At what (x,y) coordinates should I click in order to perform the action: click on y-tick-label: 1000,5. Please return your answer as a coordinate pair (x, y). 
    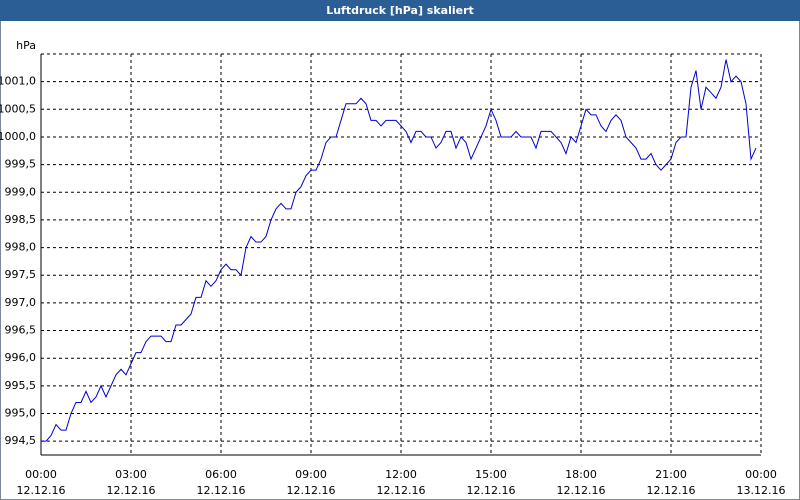
    Looking at the image, I should click on (18, 108).